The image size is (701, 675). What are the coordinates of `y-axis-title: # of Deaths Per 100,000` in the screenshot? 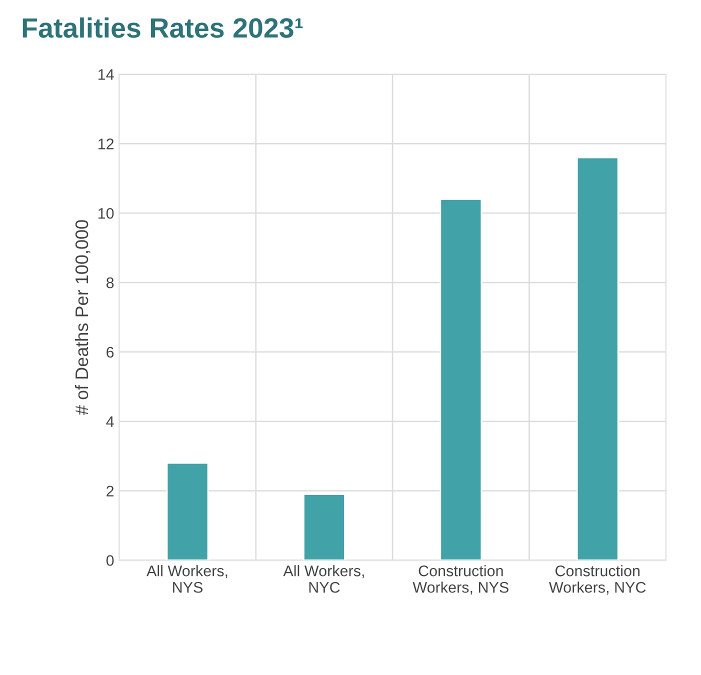 It's located at (82, 318).